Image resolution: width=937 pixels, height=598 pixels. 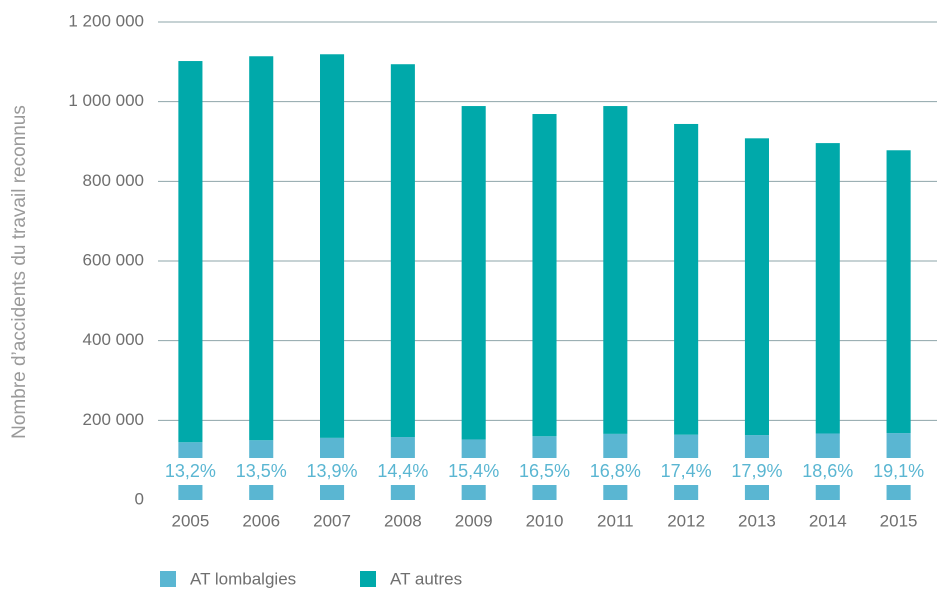 What do you see at coordinates (545, 520) in the screenshot?
I see `x-tick-label: 2010` at bounding box center [545, 520].